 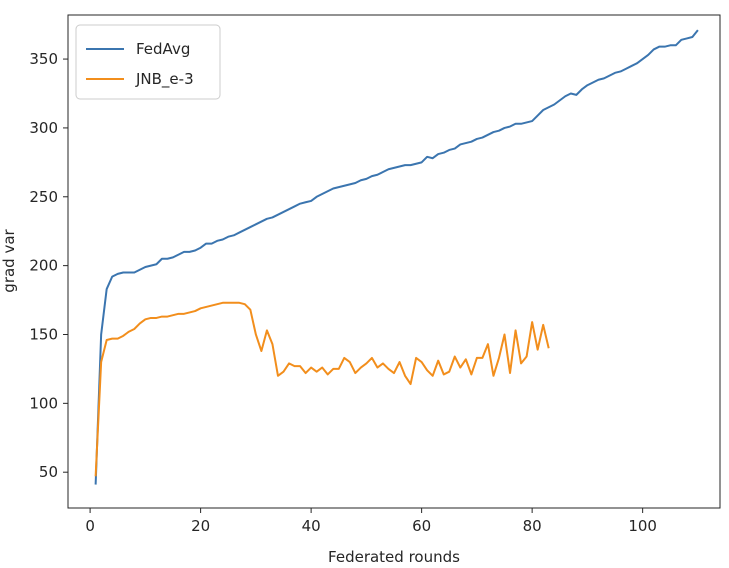 I want to click on y-tick-label: 350, so click(x=43, y=59).